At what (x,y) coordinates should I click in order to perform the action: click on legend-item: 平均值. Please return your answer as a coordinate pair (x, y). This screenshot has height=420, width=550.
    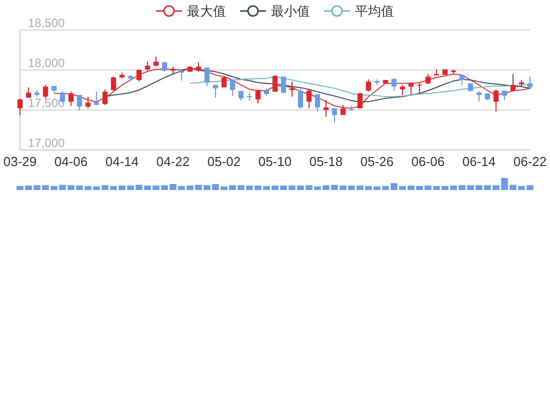
    Looking at the image, I should click on (359, 11).